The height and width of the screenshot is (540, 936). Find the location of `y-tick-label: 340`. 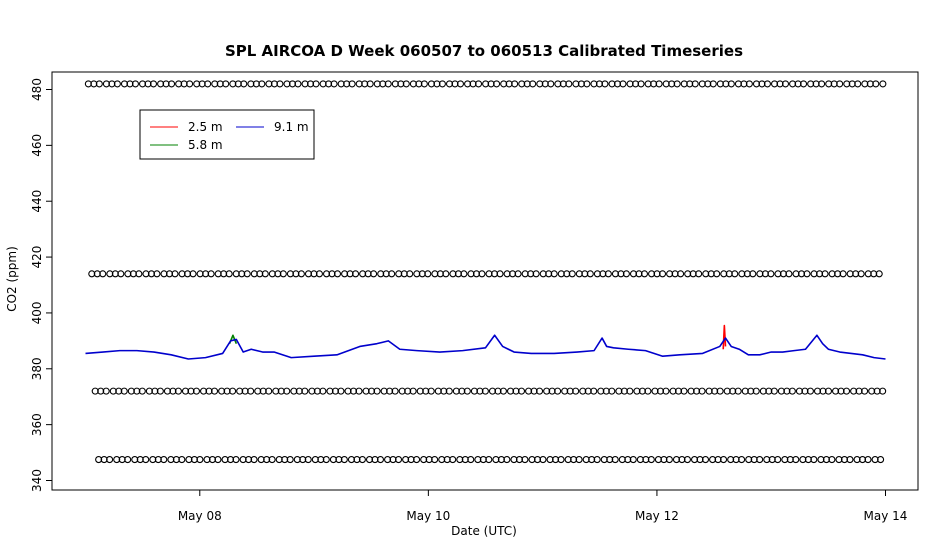

y-tick-label: 340 is located at coordinates (37, 480).